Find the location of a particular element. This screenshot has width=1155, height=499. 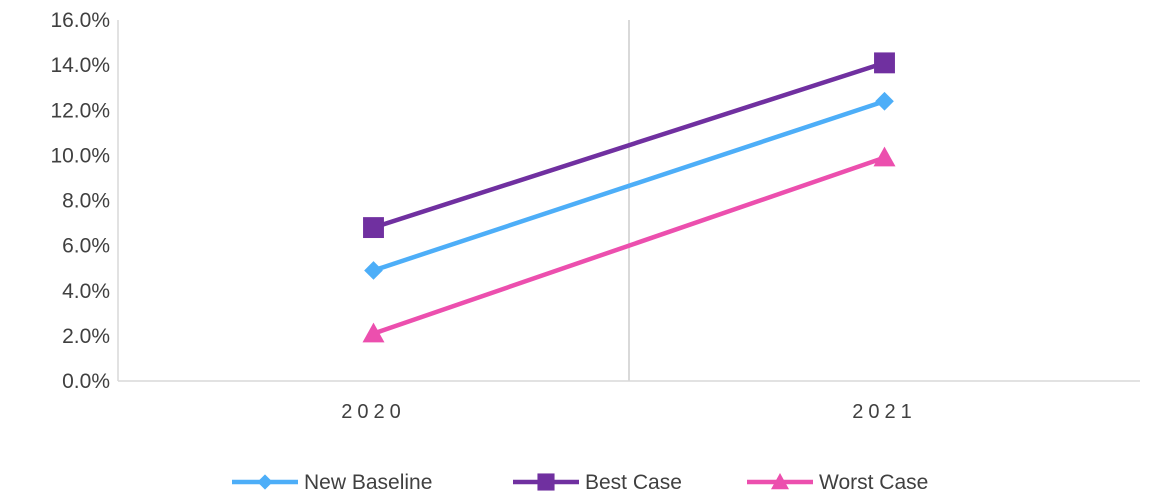

y-tick-label: 4.0% is located at coordinates (86, 291).